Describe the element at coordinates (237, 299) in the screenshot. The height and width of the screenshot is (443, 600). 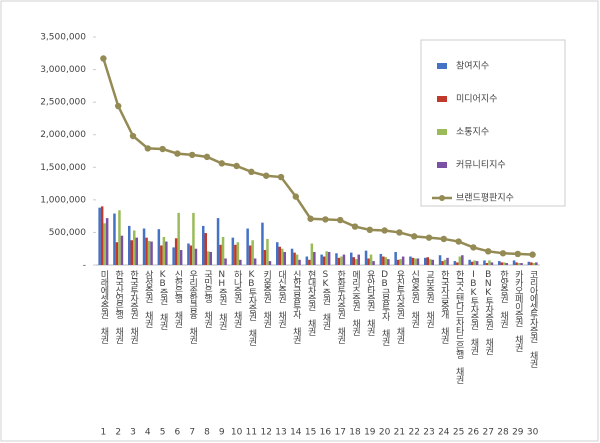
I see `x-tick-label: 하나증권 채권` at that location.